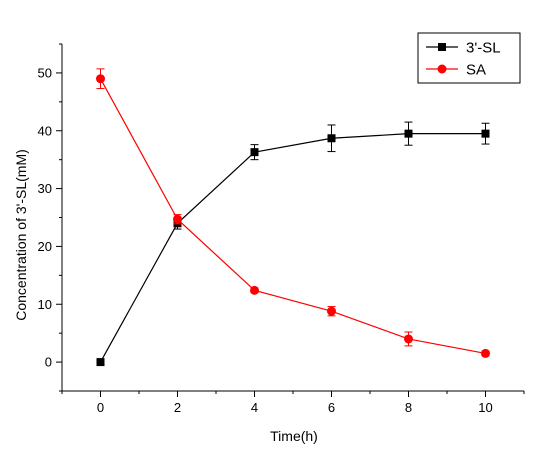 The height and width of the screenshot is (453, 550). Describe the element at coordinates (45, 188) in the screenshot. I see `y-tick-label: 30` at that location.